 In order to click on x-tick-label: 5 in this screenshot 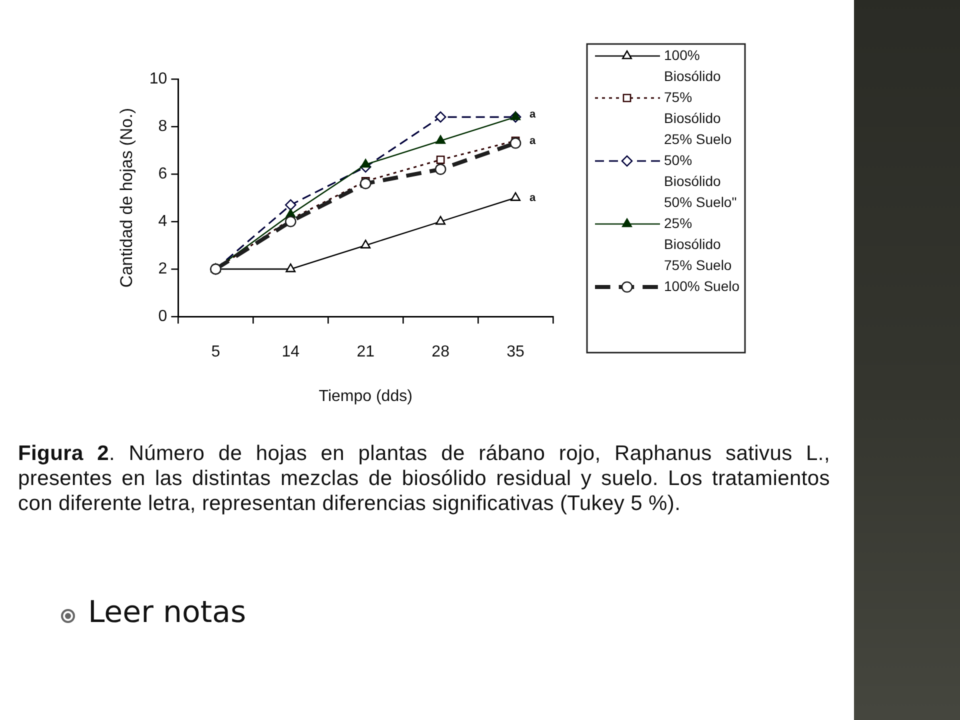, I will do `click(215, 352)`.